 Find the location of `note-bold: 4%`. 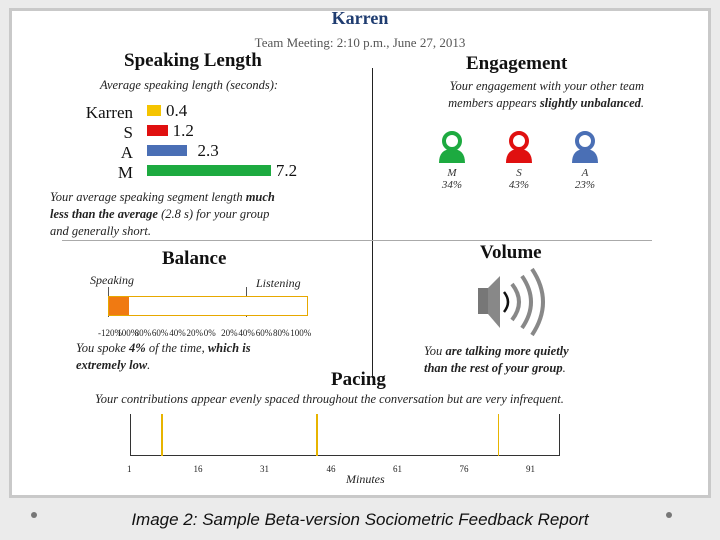

note-bold: 4% is located at coordinates (137, 348).